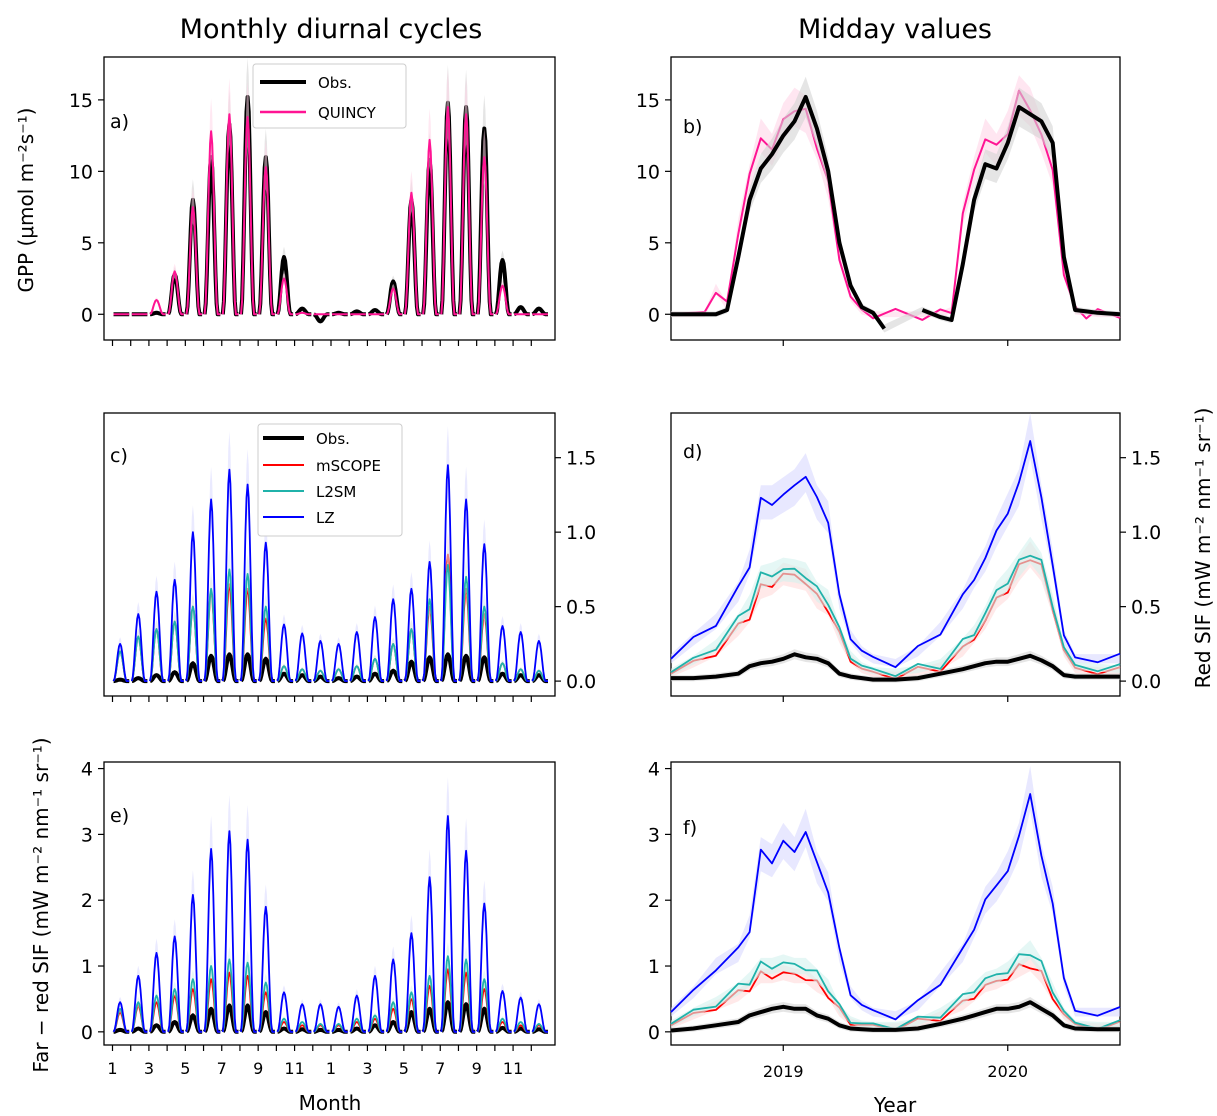  I want to click on ytick-label-d-1: 0.5, so click(1146, 608).